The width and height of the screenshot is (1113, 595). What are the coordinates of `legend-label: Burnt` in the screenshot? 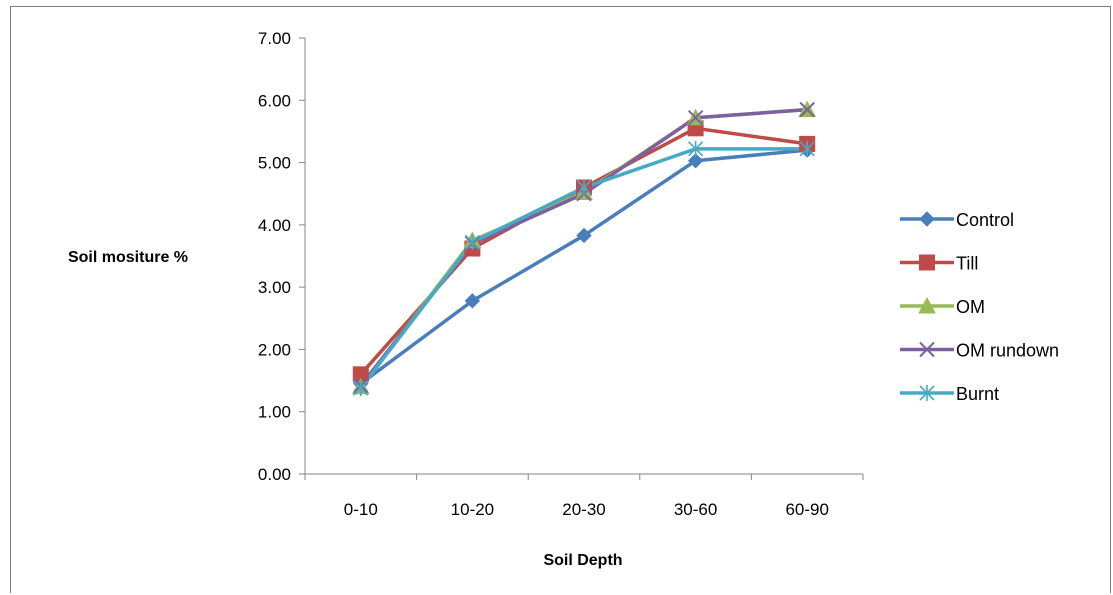 It's located at (977, 394).